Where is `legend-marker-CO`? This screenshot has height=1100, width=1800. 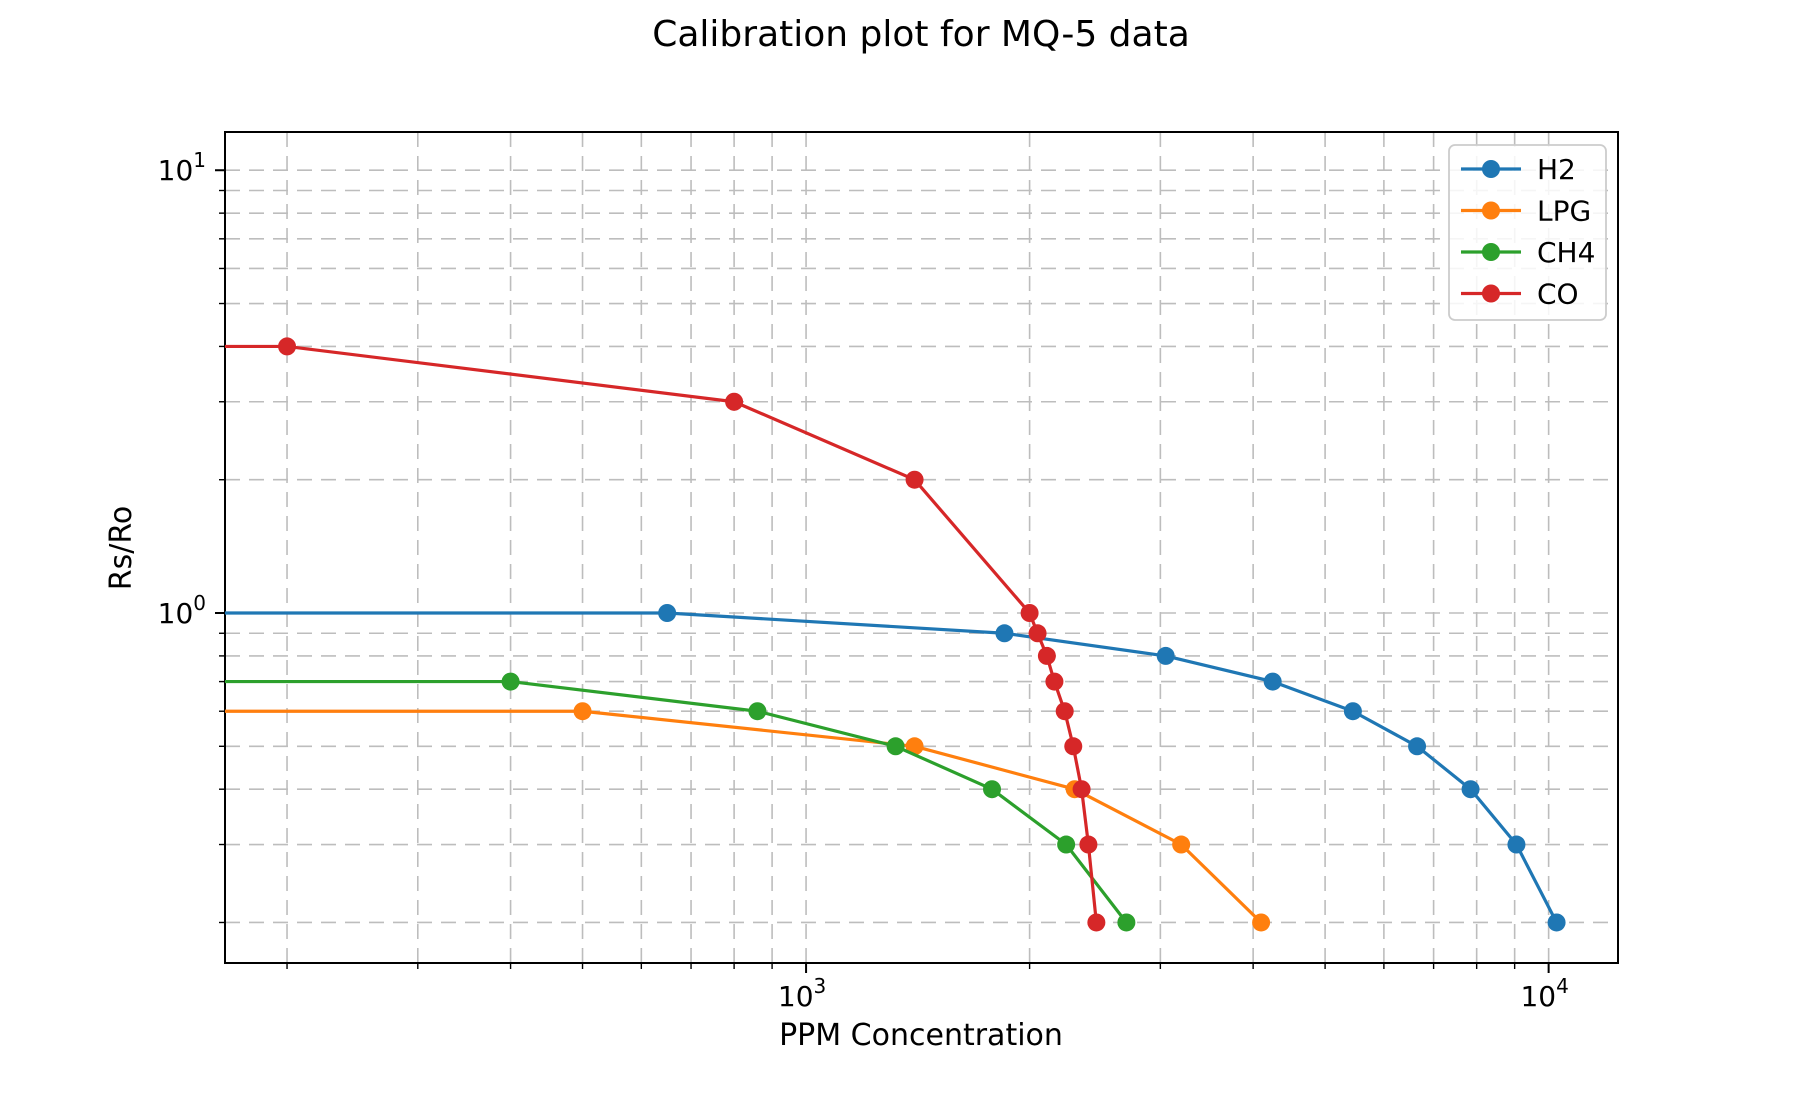 legend-marker-CO is located at coordinates (1491, 293).